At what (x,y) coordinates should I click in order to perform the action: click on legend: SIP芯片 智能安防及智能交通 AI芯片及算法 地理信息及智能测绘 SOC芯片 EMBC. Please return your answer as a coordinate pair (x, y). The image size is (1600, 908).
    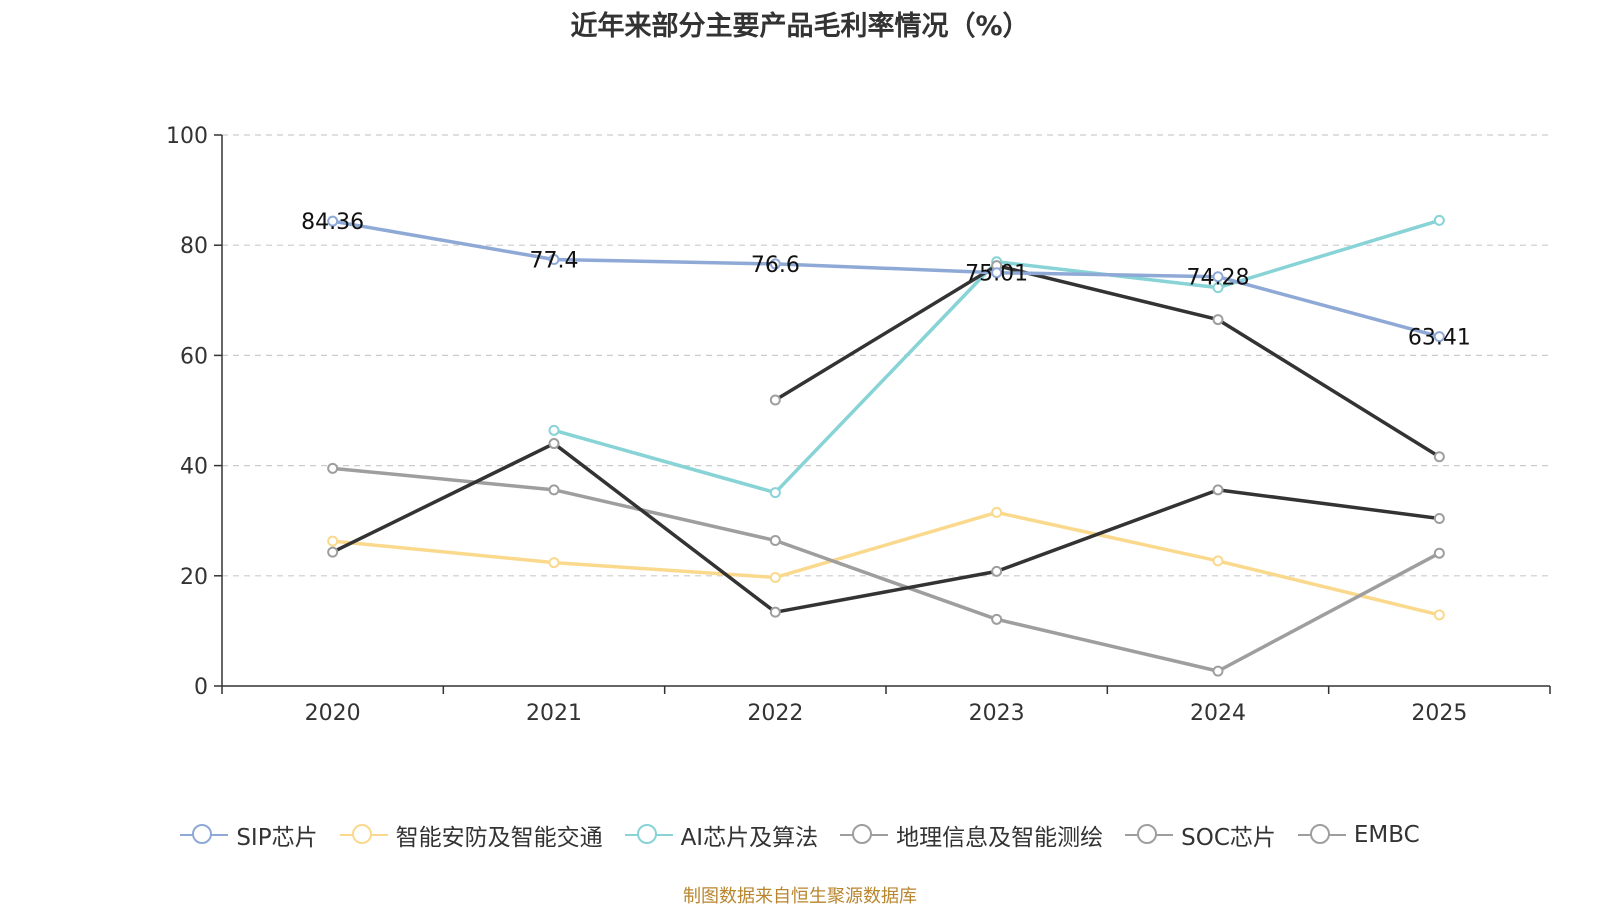
    Looking at the image, I should click on (800, 835).